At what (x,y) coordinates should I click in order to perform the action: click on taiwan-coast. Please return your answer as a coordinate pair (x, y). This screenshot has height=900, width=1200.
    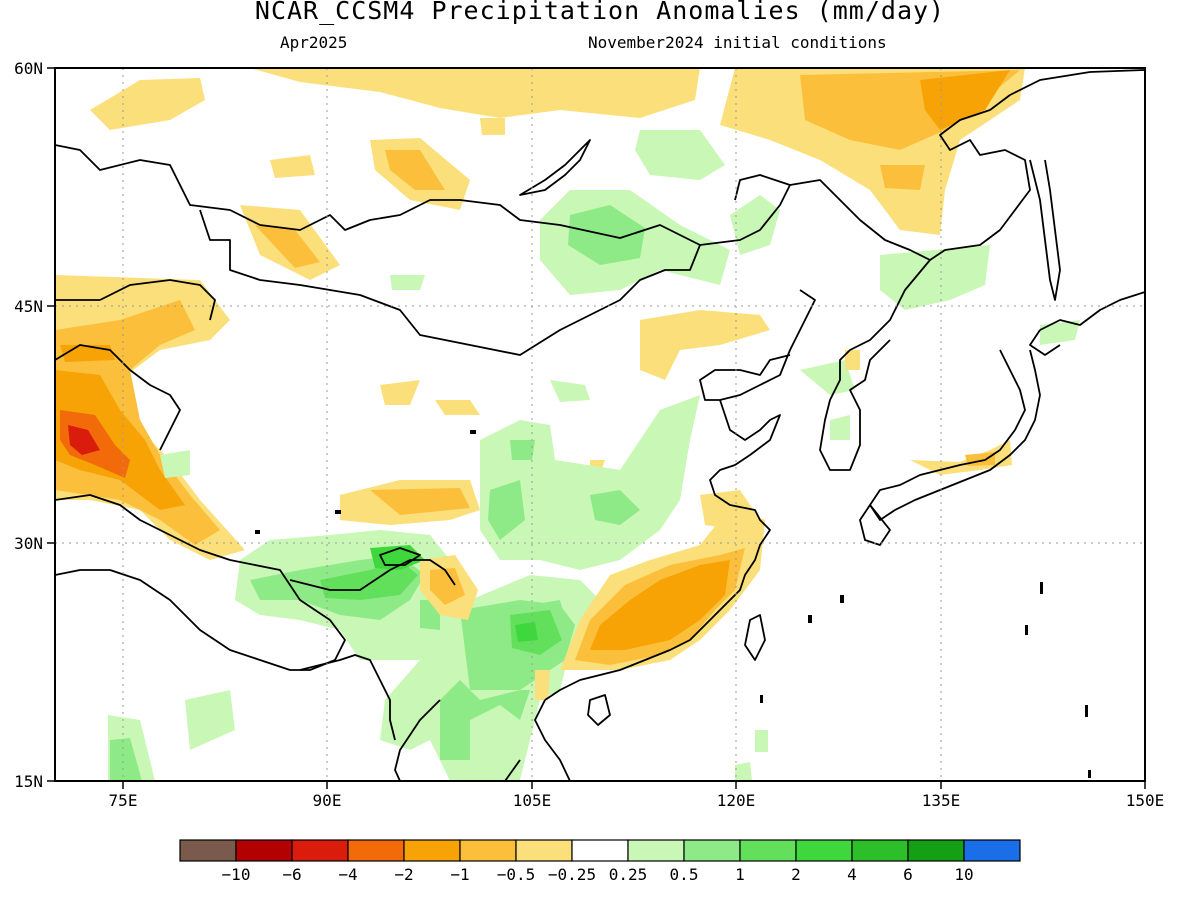
    Looking at the image, I should click on (755, 637).